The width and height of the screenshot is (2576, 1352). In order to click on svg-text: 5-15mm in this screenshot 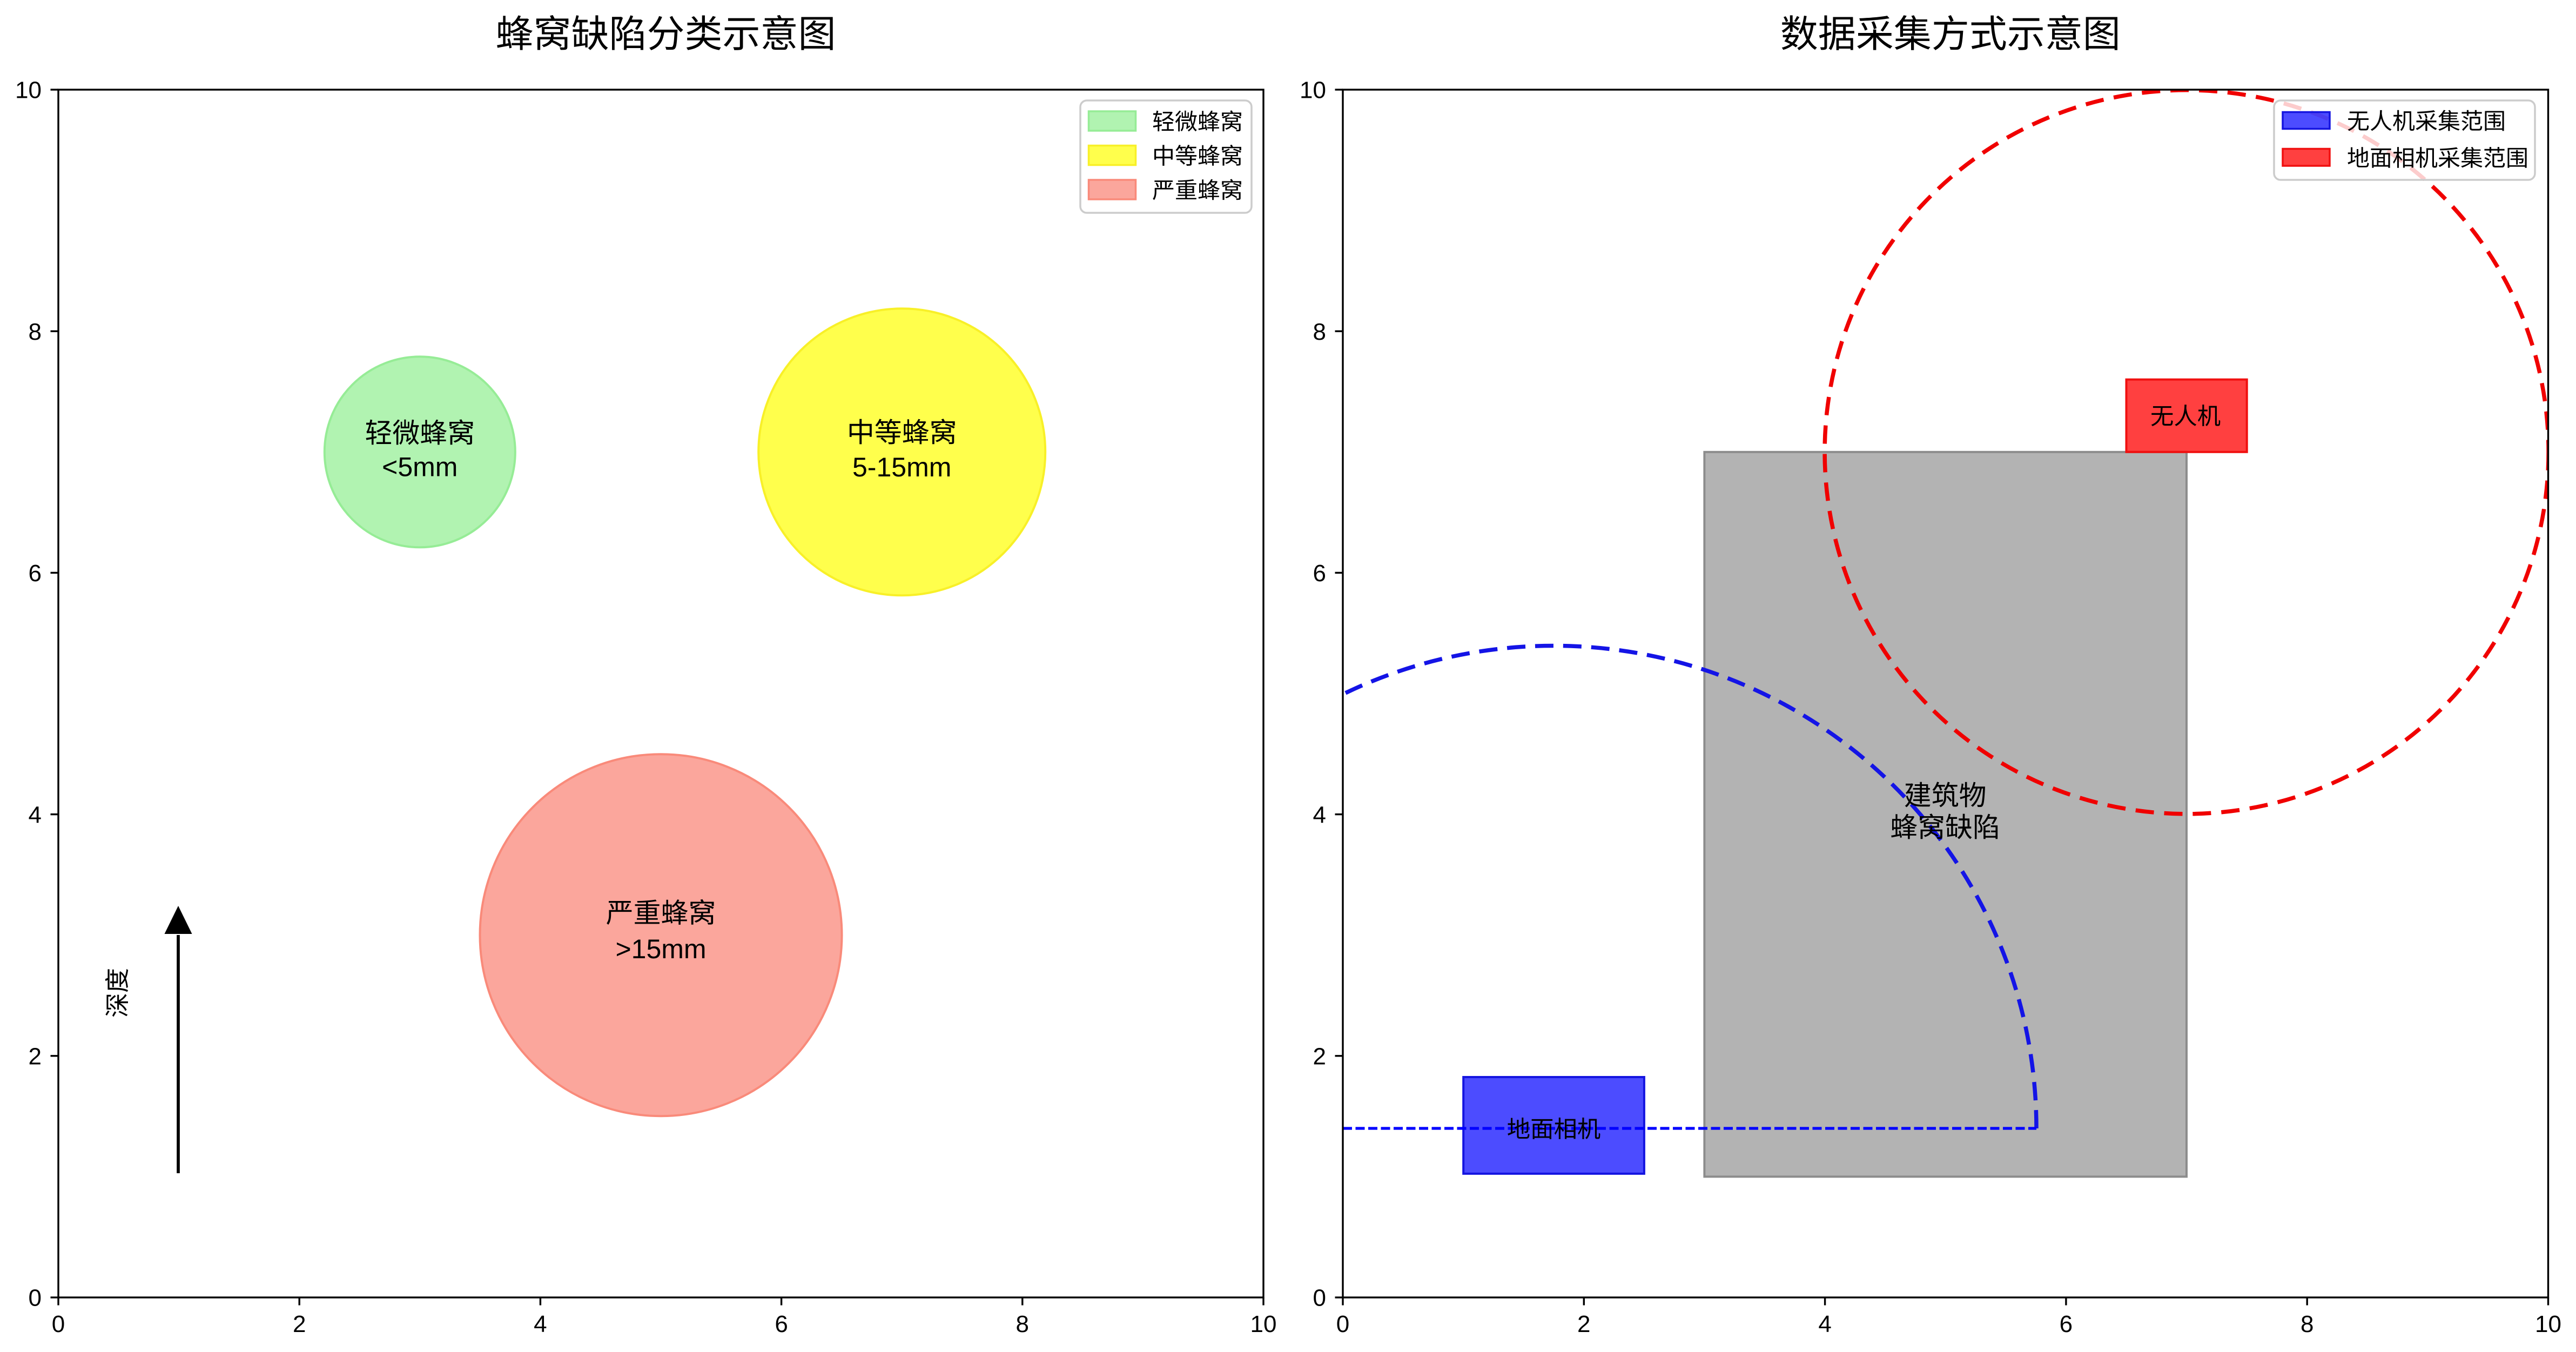, I will do `click(901, 467)`.